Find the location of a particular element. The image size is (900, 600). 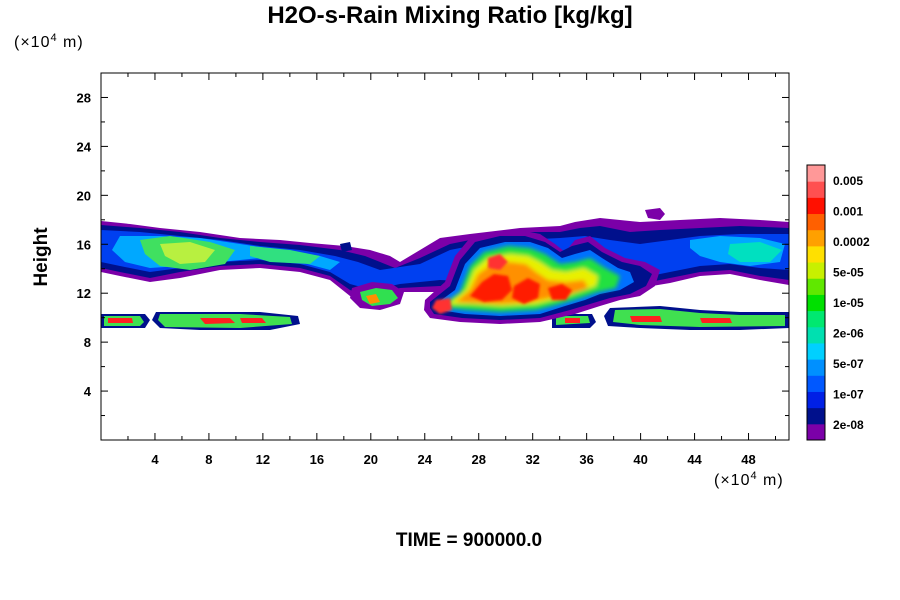

y-tick-label: 24 is located at coordinates (84, 146).